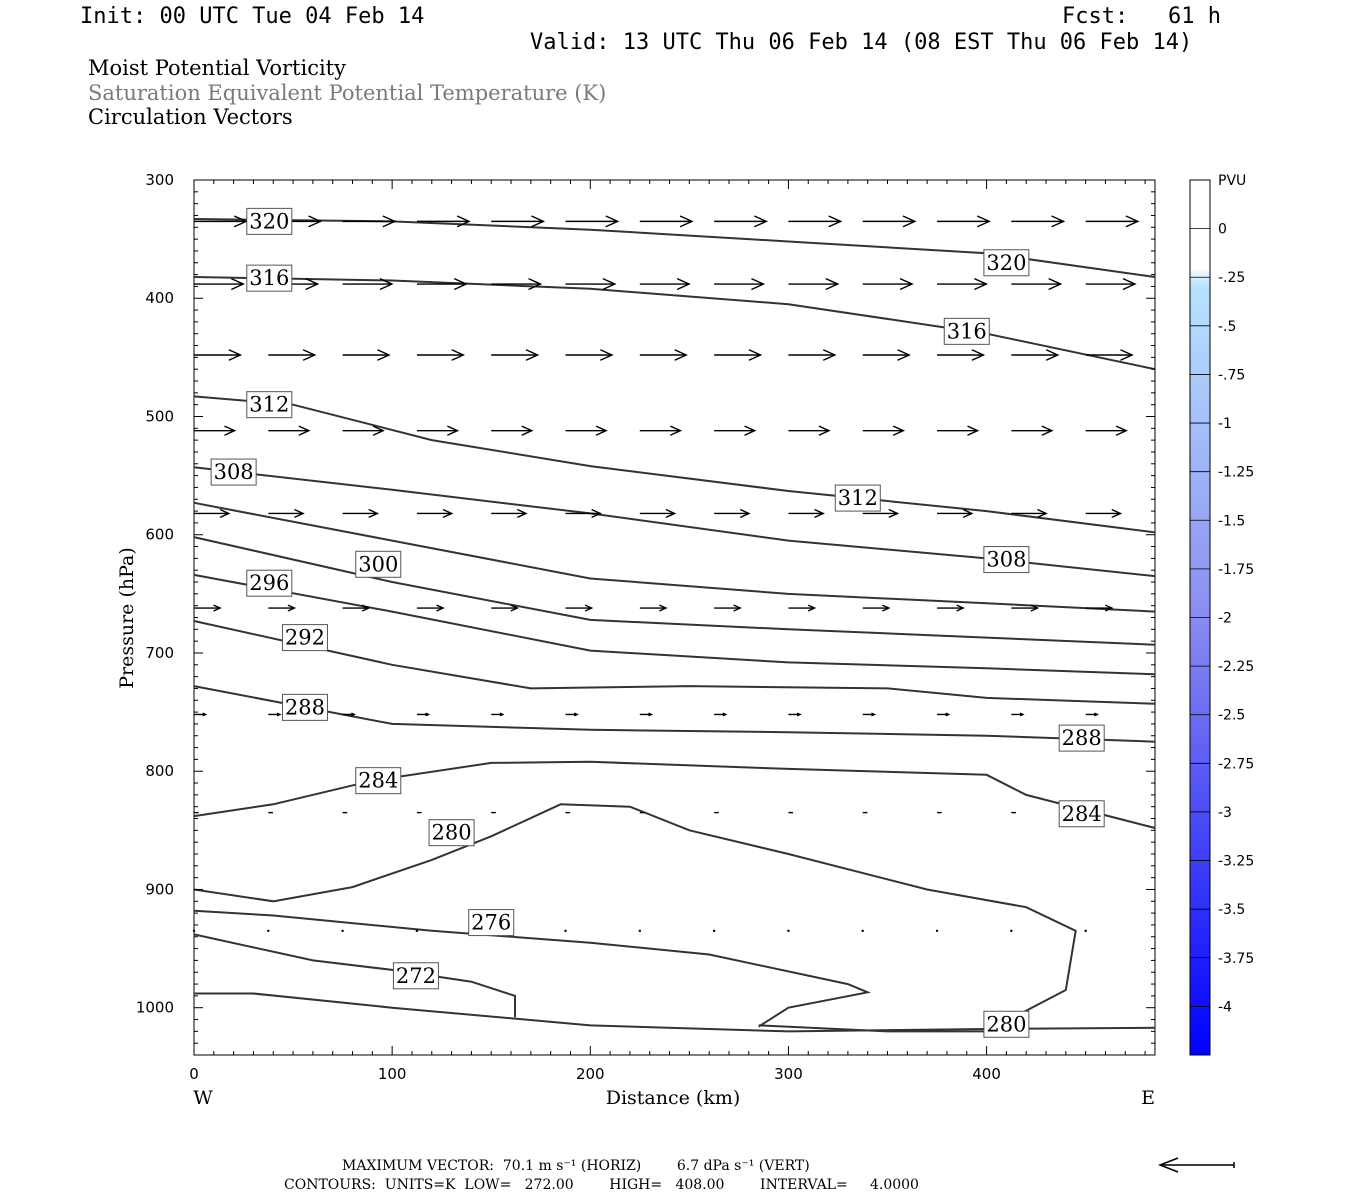 Image resolution: width=1350 pixels, height=1200 pixels. Describe the element at coordinates (1236, 764) in the screenshot. I see `colorbar-label: -2.75` at that location.